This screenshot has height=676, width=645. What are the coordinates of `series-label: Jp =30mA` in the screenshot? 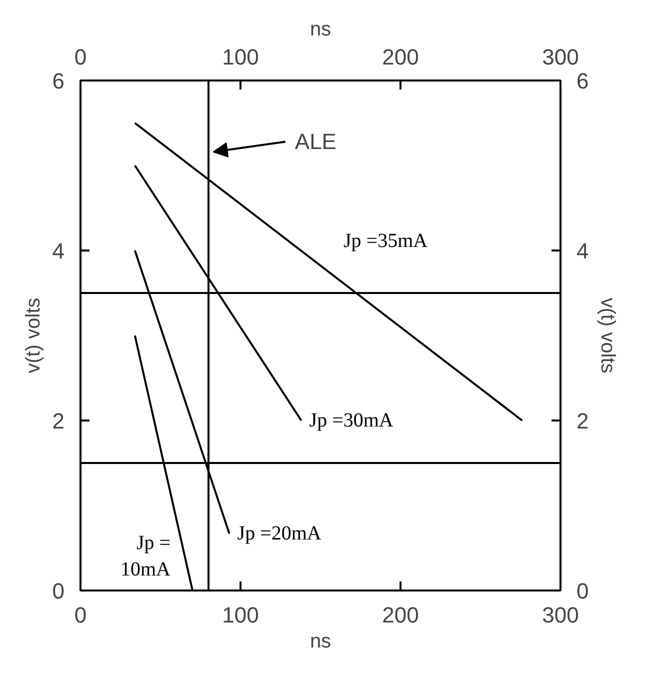 It's located at (351, 421).